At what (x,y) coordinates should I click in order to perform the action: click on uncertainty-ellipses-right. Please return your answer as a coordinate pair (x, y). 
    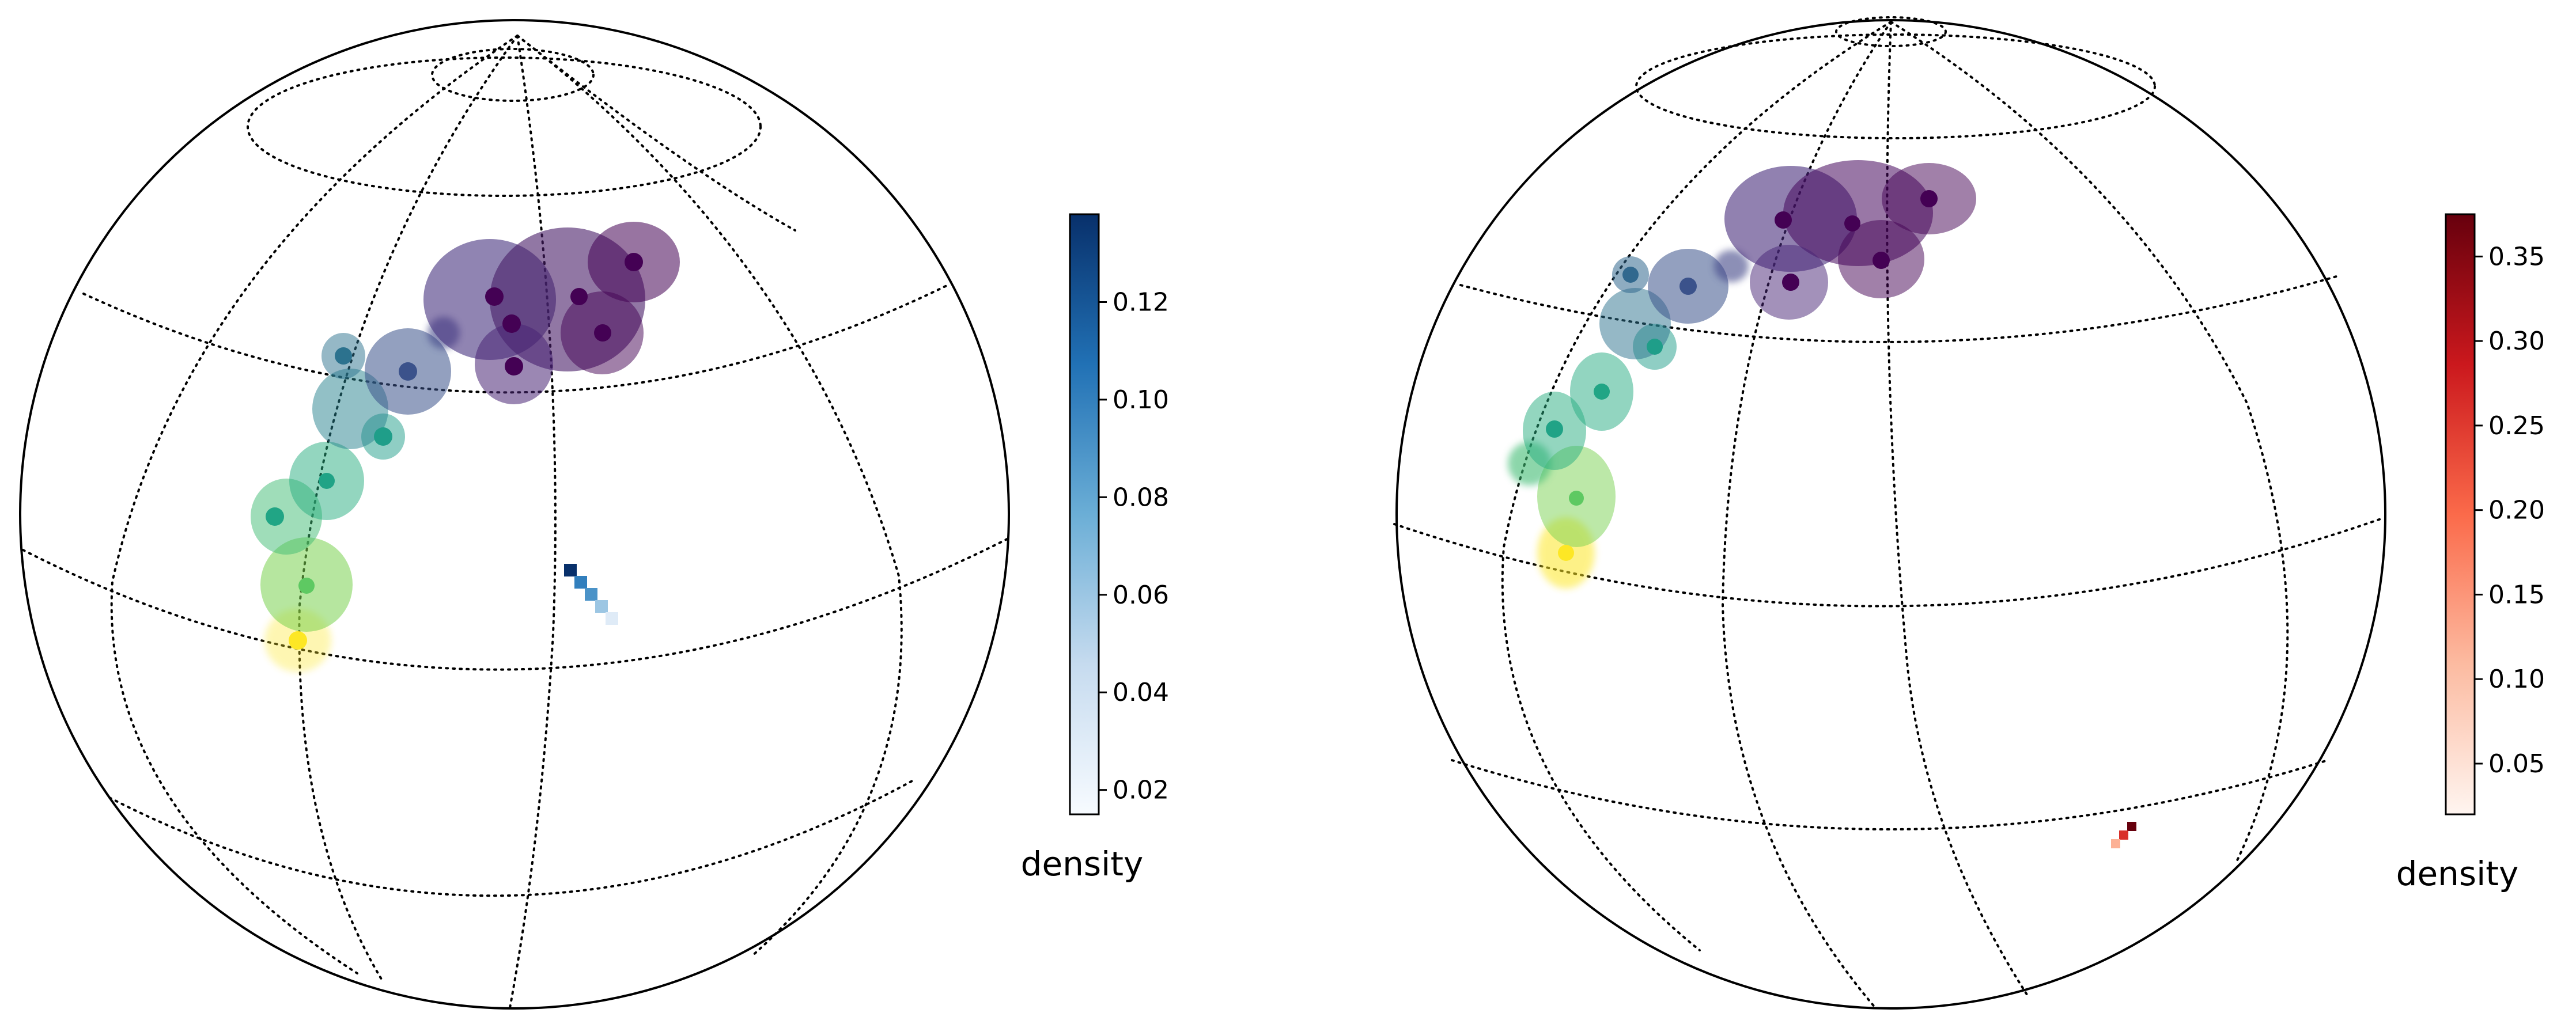
    Looking at the image, I should click on (1742, 374).